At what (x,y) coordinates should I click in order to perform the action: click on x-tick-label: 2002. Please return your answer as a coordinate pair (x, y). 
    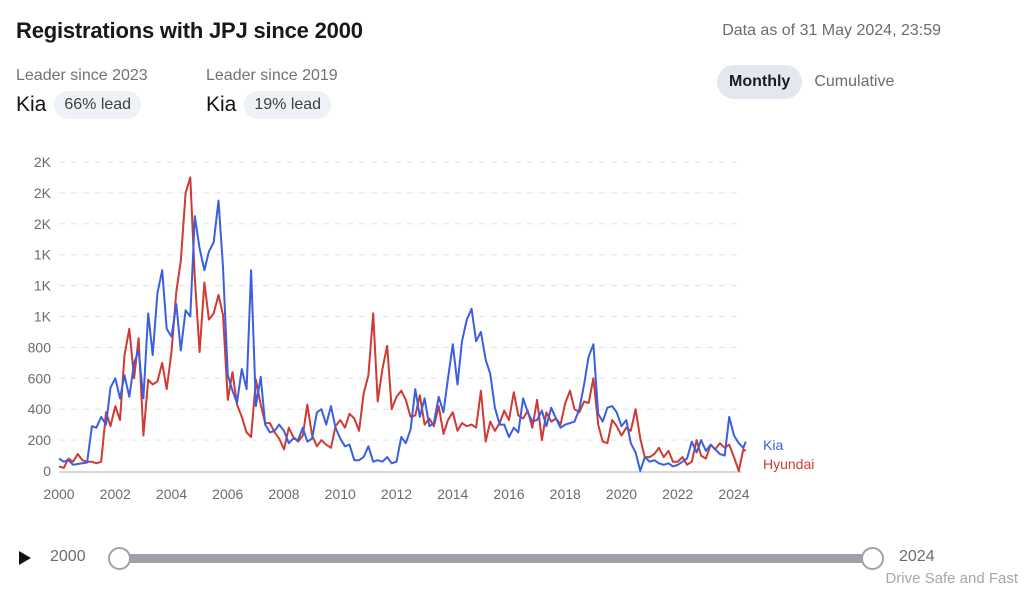
    Looking at the image, I should click on (115, 494).